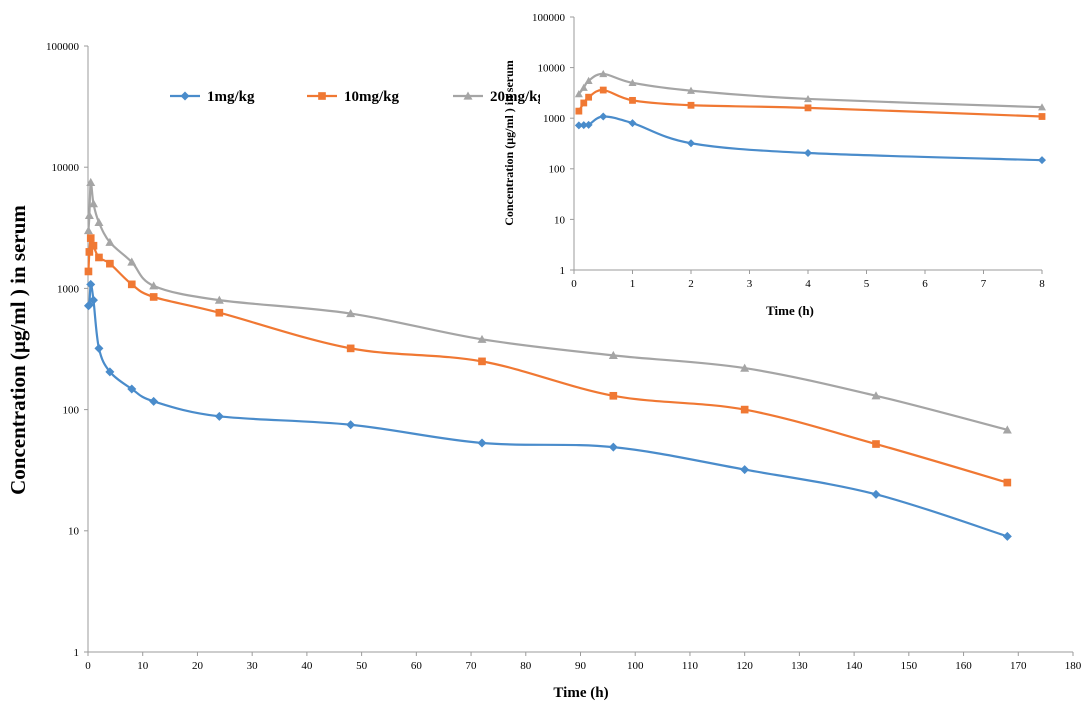  I want to click on main-x-tick-label: 90, so click(581, 666).